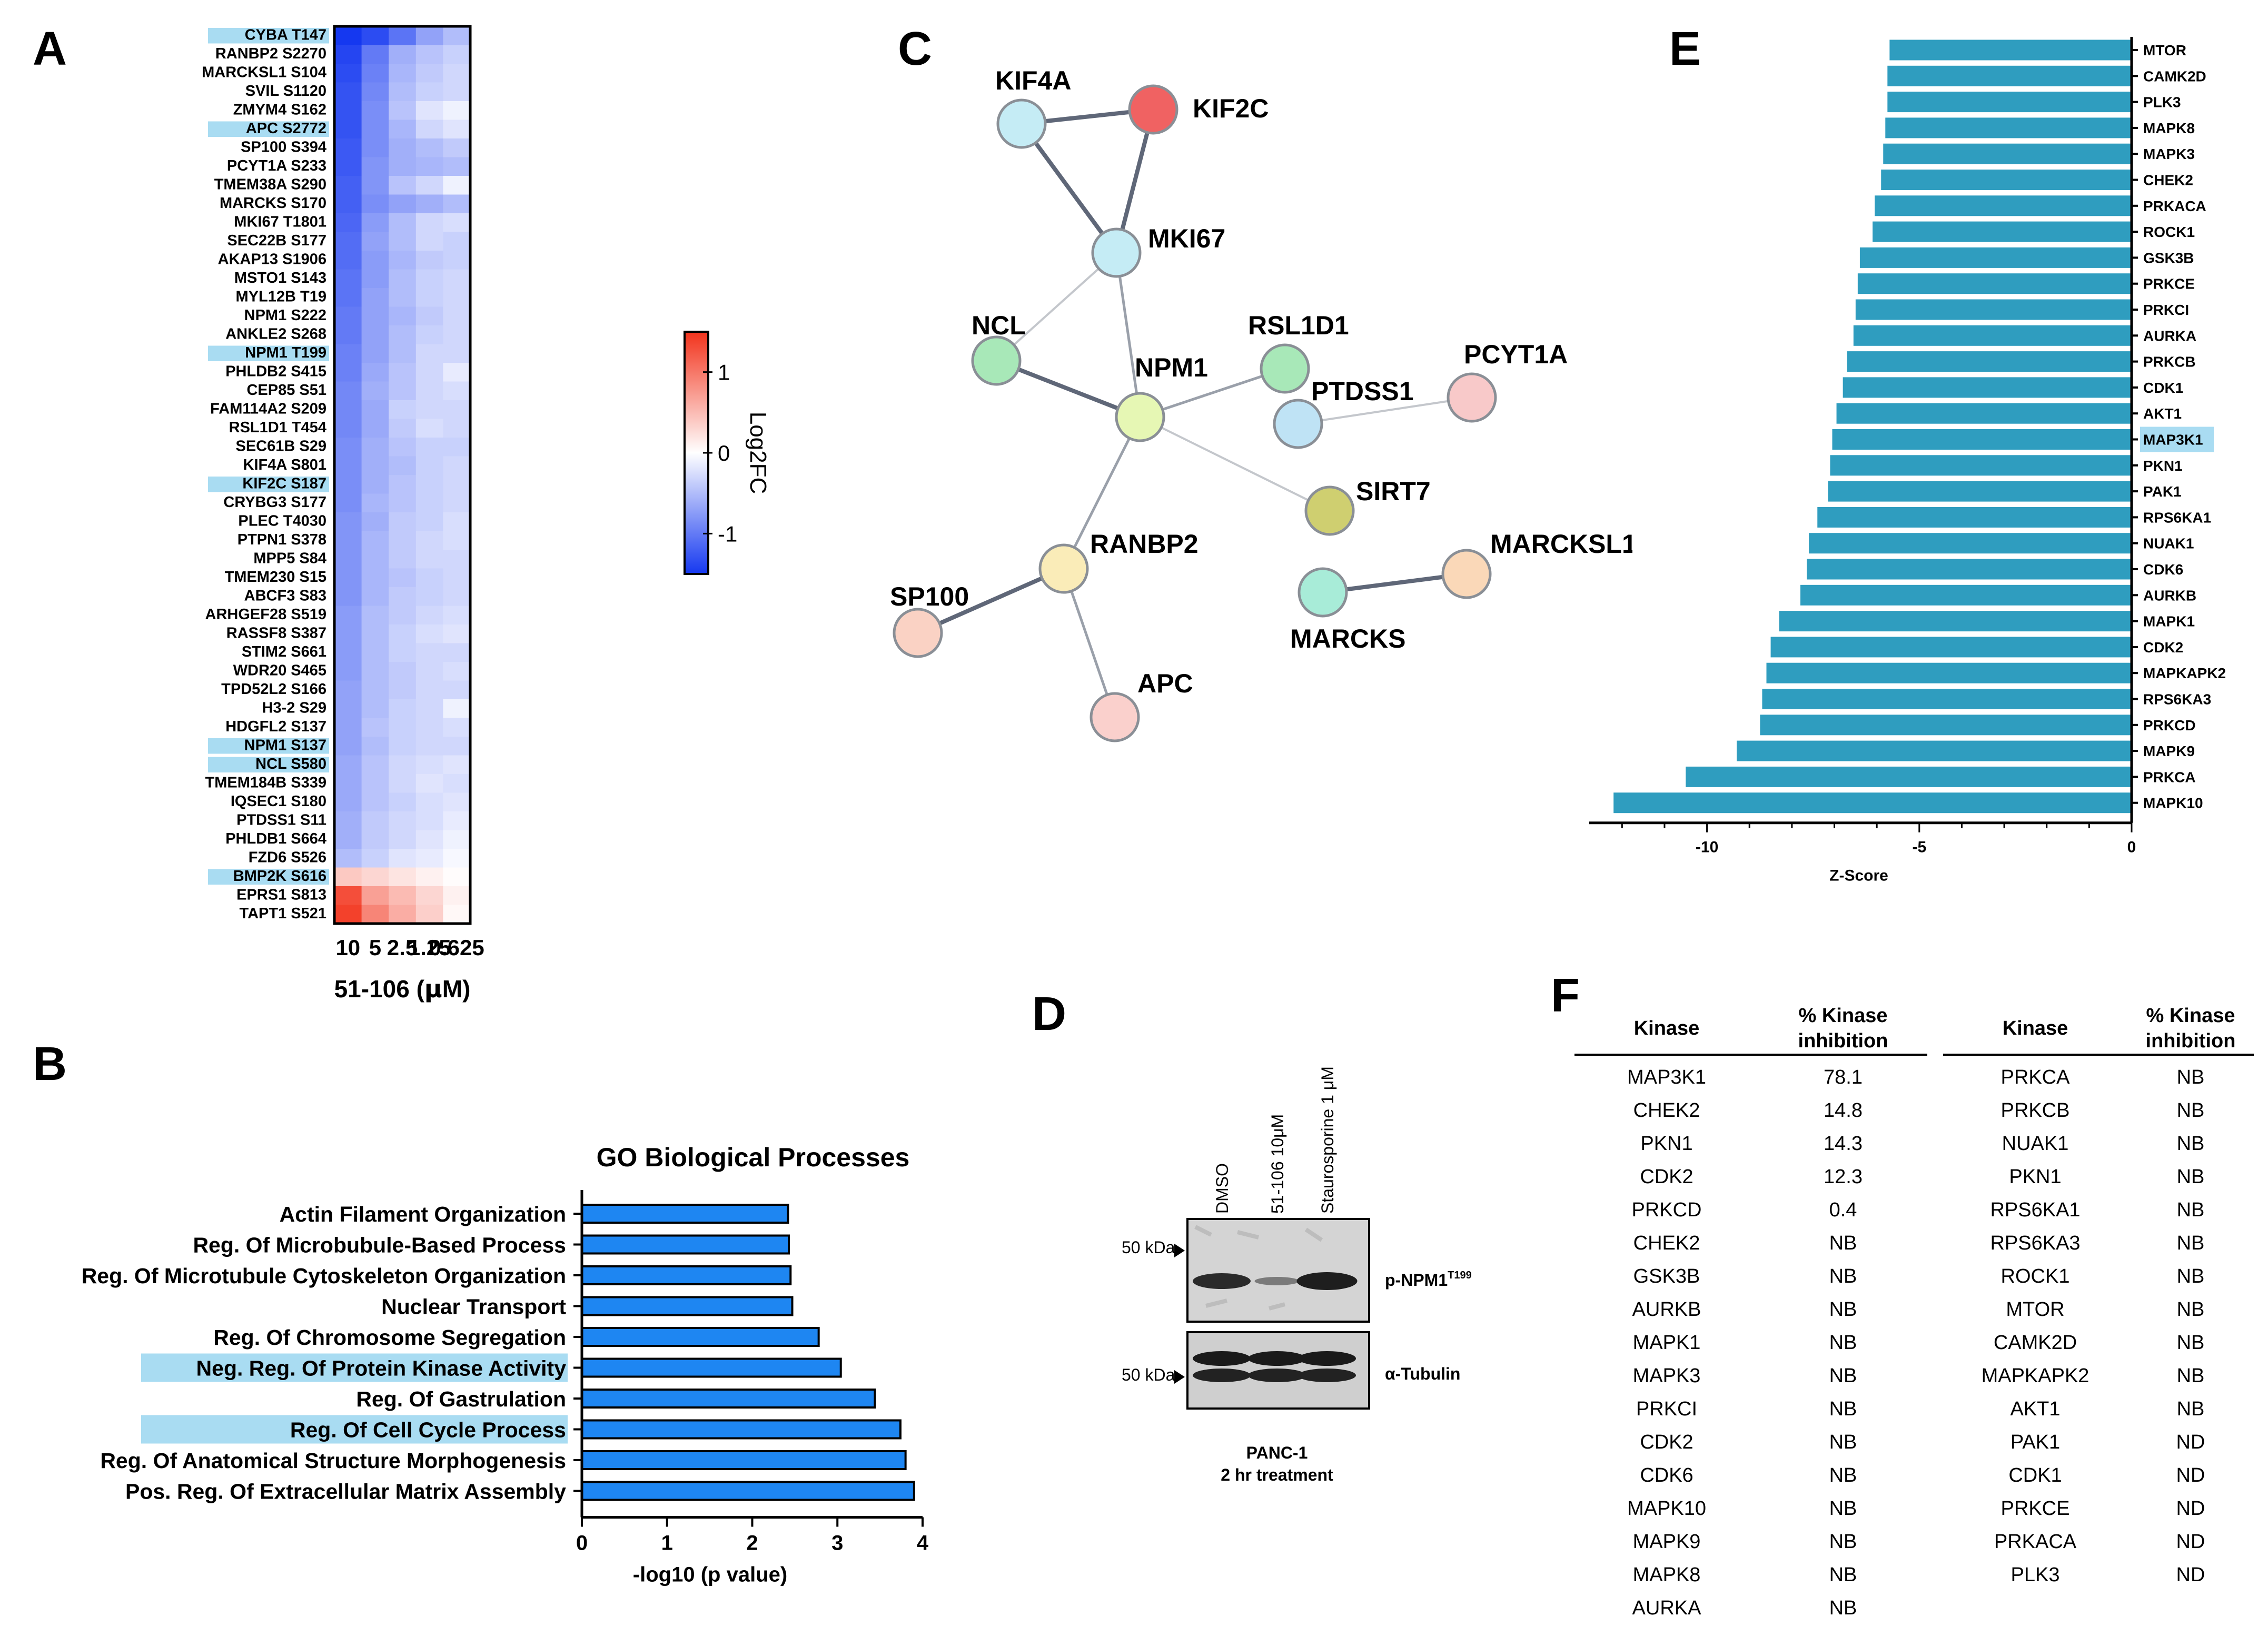 The image size is (2268, 1636). Describe the element at coordinates (2035, 1542) in the screenshot. I see `kinase-name-cell: PRKACA` at that location.